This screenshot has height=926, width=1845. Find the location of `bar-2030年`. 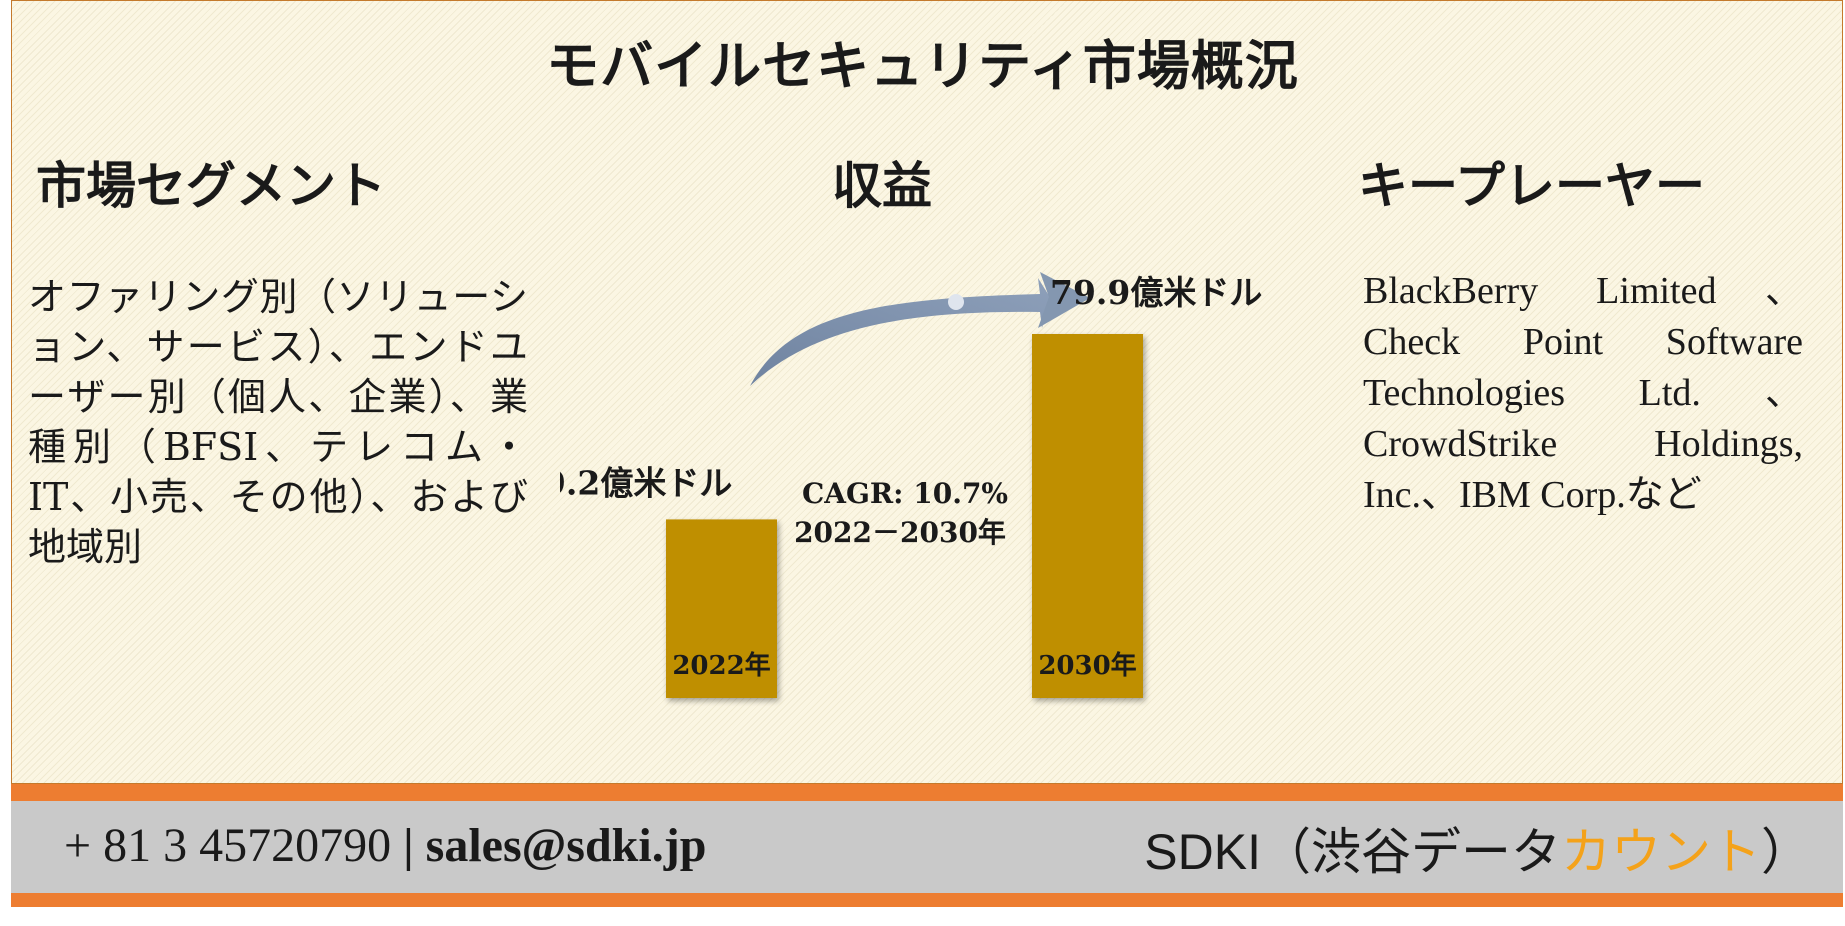

bar-2030年 is located at coordinates (1087, 516).